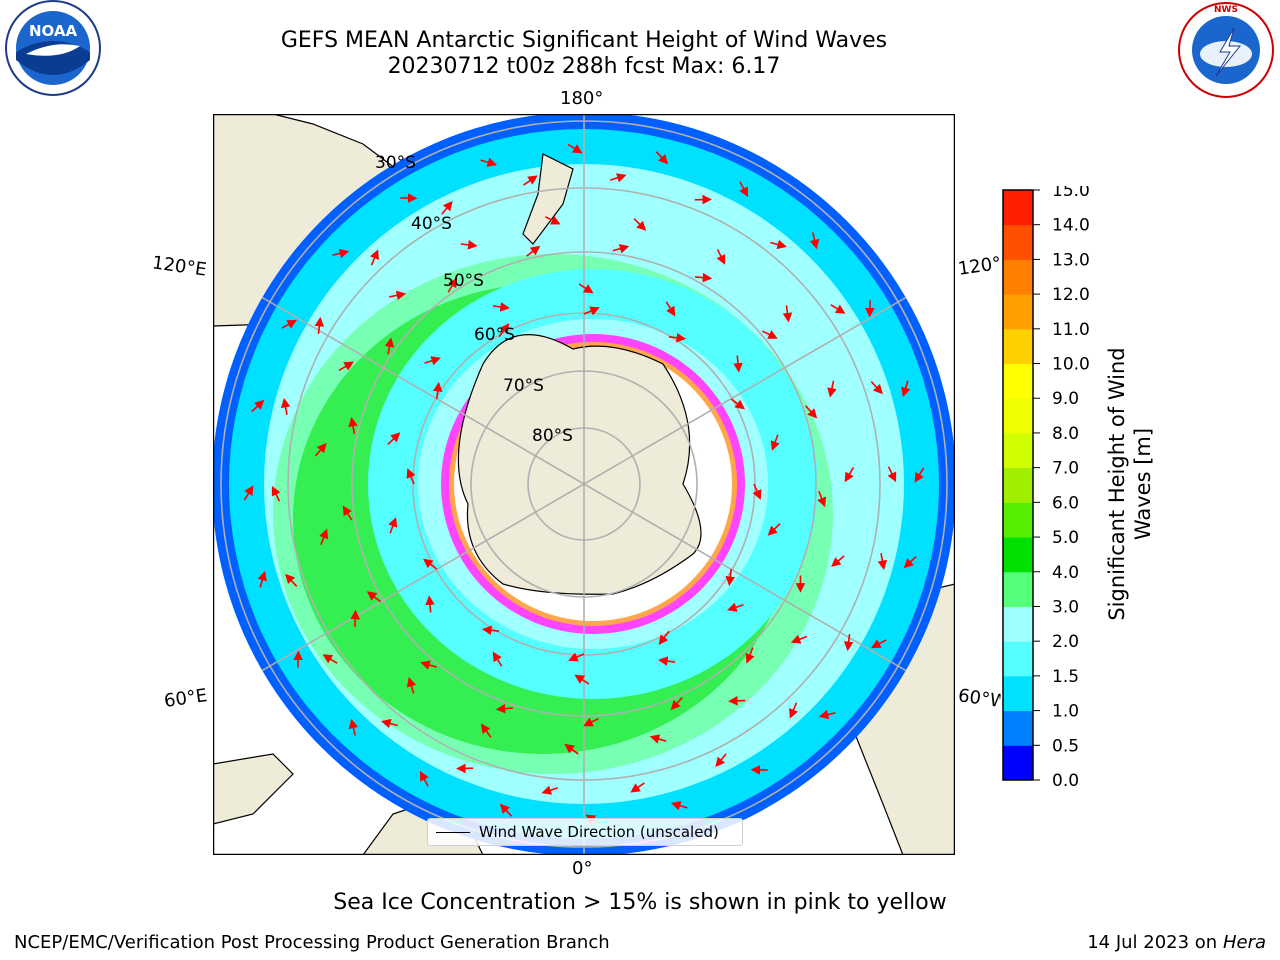 Image resolution: width=1280 pixels, height=960 pixels. What do you see at coordinates (1071, 365) in the screenshot?
I see `colorbar-tick-label: 10.0` at bounding box center [1071, 365].